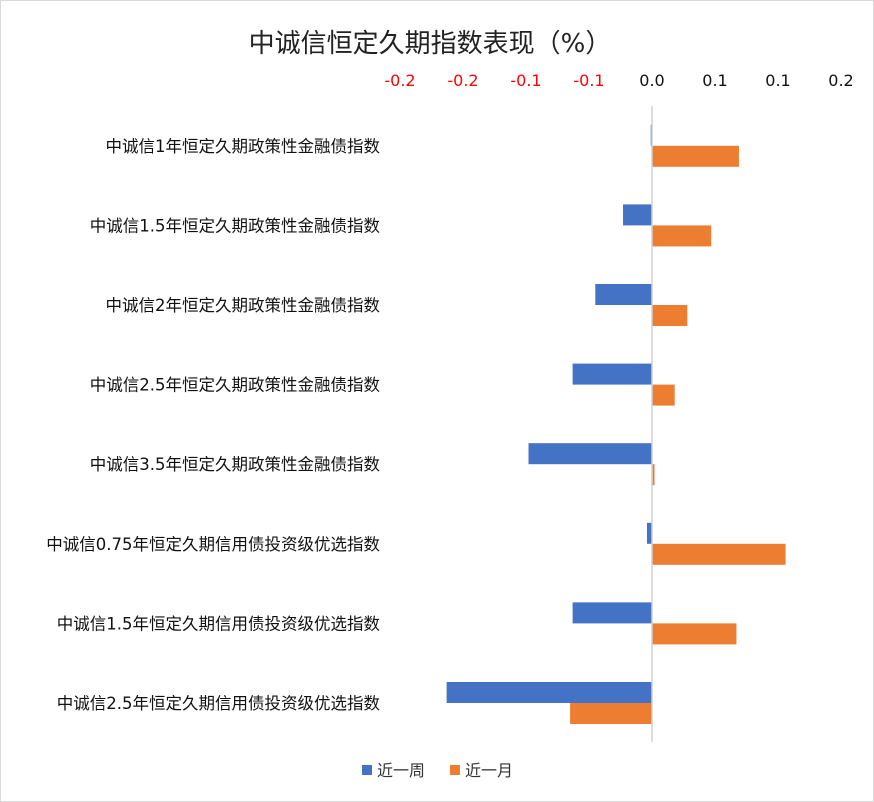 This screenshot has width=874, height=802. What do you see at coordinates (243, 305) in the screenshot?
I see `category-label: 中诚信2年恒定久期政策性金融债指数` at bounding box center [243, 305].